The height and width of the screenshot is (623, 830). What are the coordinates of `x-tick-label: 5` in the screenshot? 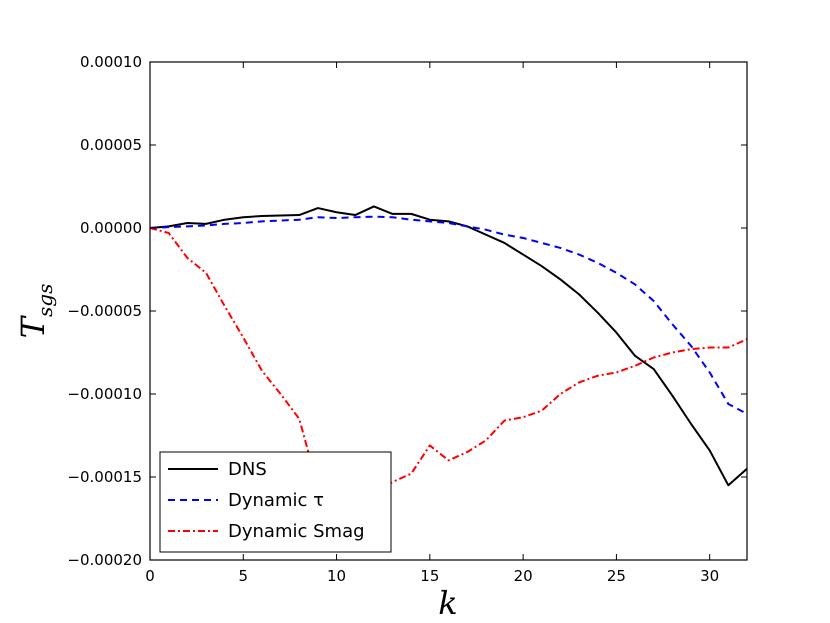 It's located at (244, 576).